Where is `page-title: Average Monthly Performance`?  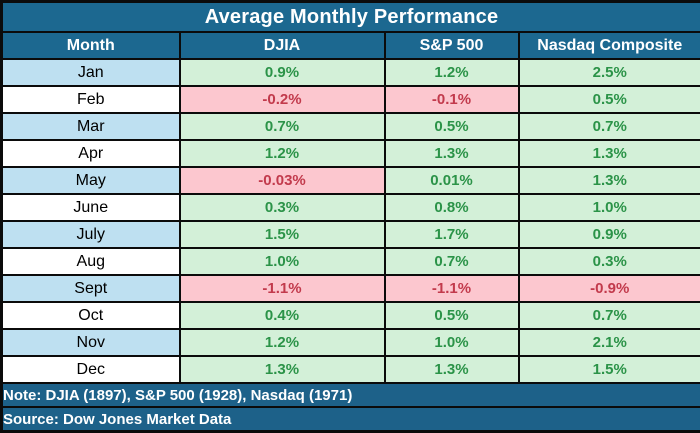 page-title: Average Monthly Performance is located at coordinates (351, 17).